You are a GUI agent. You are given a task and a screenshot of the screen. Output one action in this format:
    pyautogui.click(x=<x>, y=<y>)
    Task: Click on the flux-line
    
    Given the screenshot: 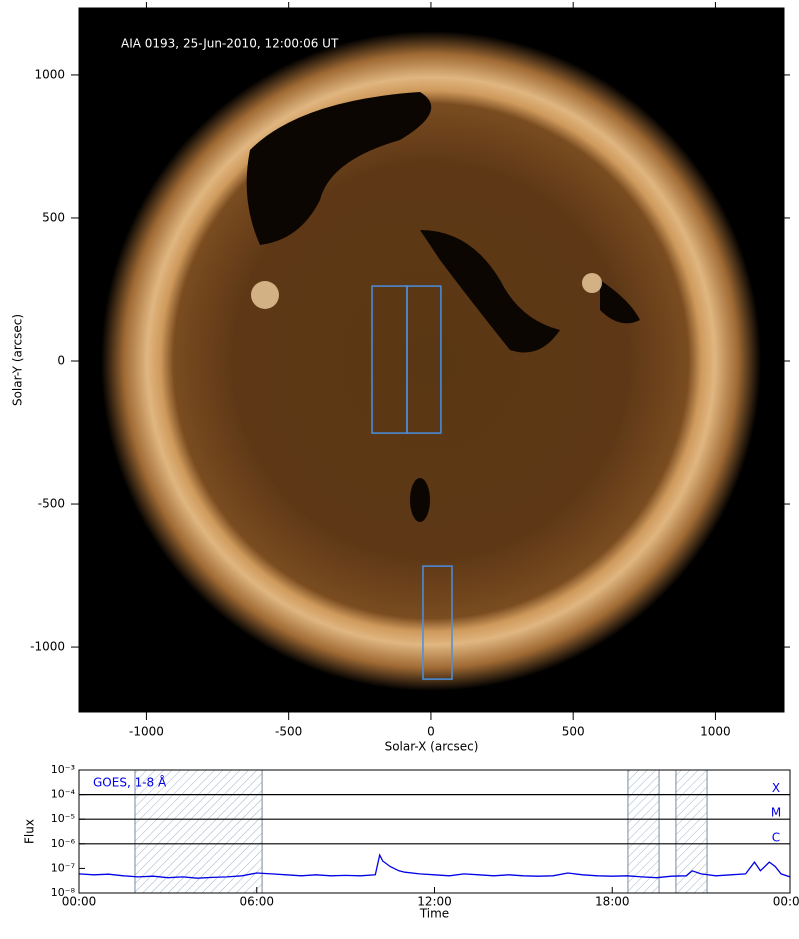 What is the action you would take?
    pyautogui.click(x=434, y=866)
    